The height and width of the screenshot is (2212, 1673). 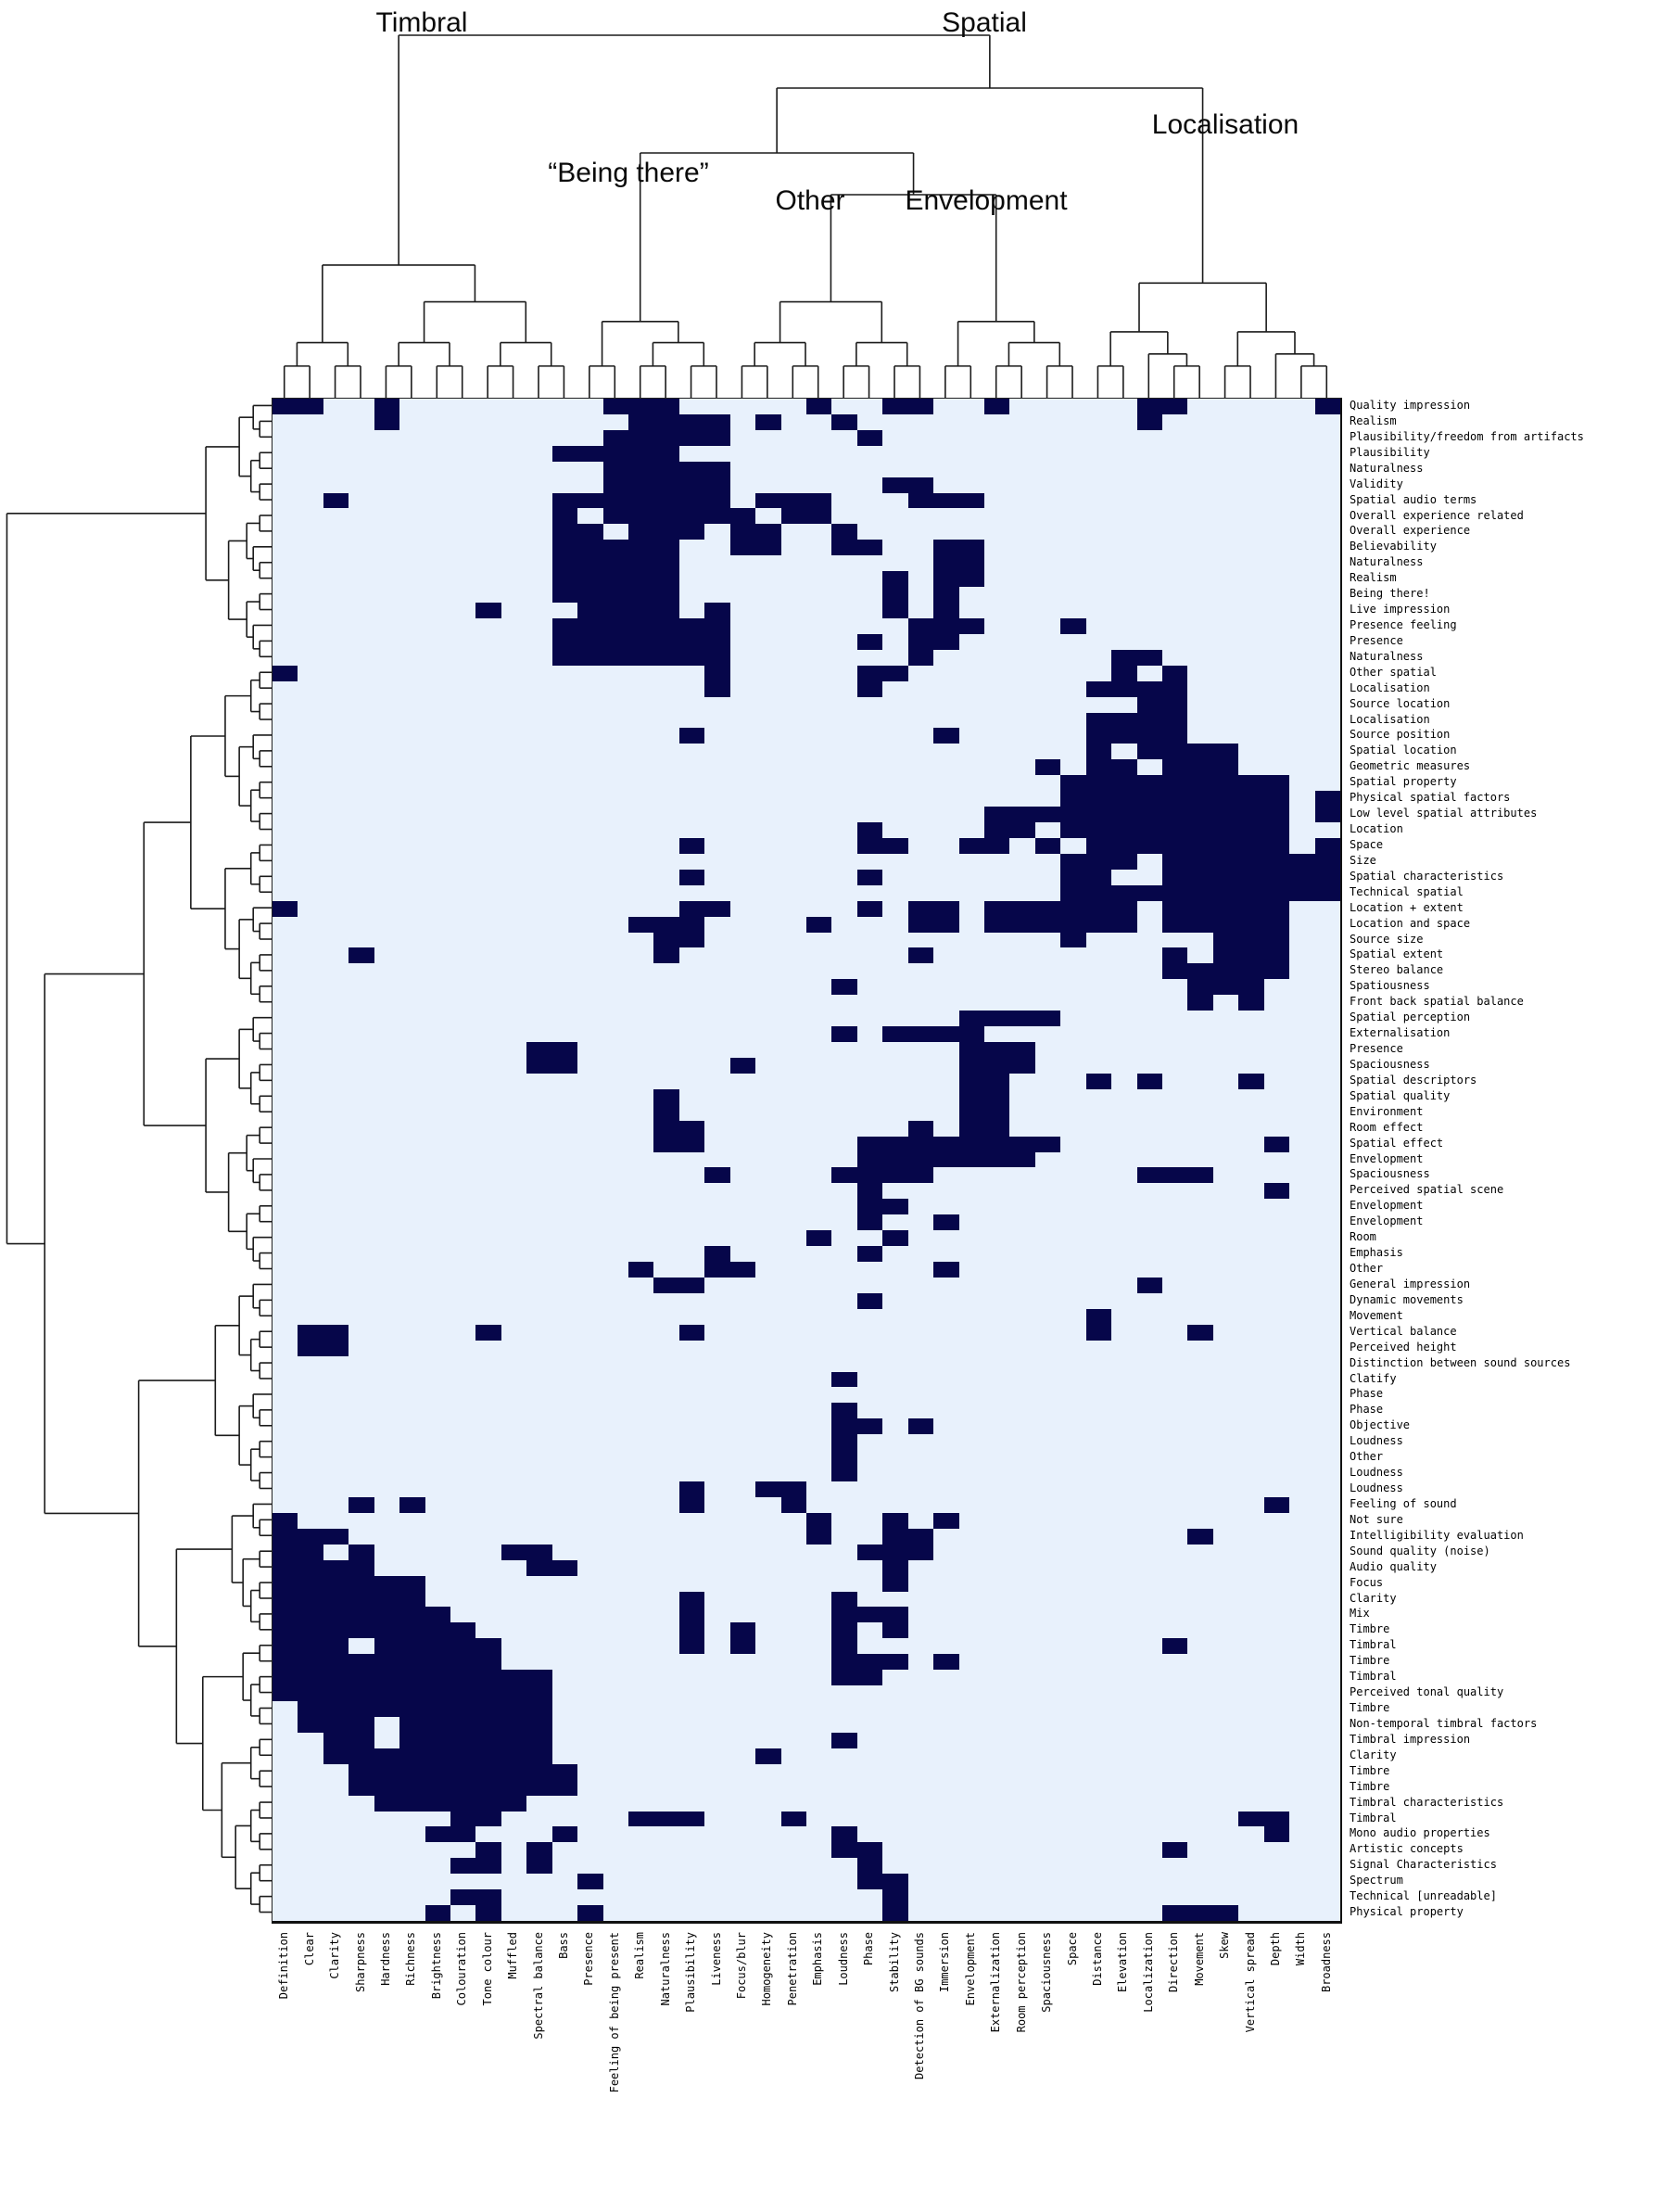 What do you see at coordinates (1390, 986) in the screenshot?
I see `row-label: Spatiousness` at bounding box center [1390, 986].